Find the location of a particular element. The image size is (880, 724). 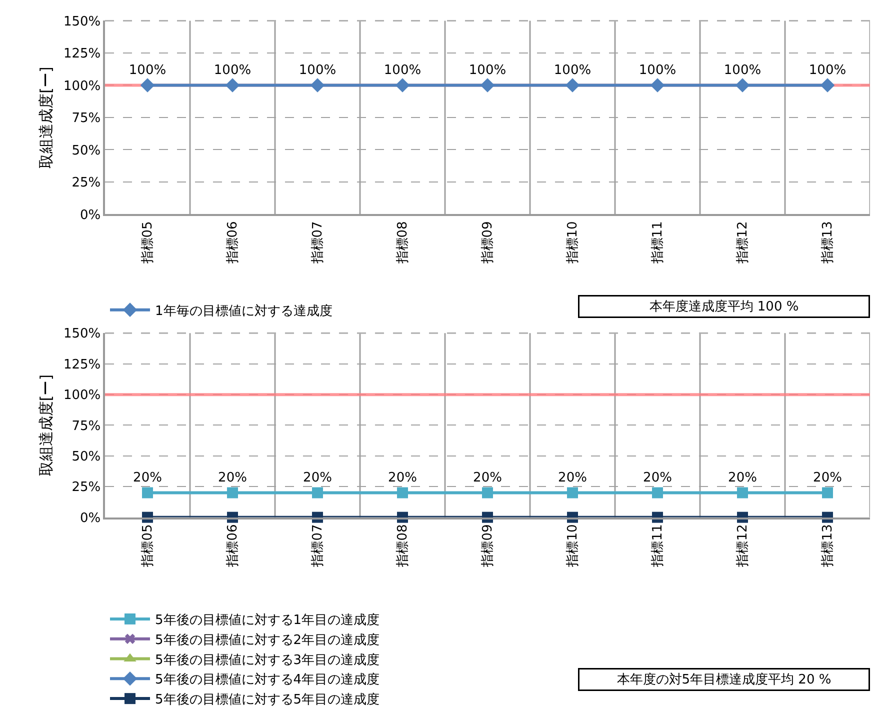

legend-label: 5年後の目標値に対する3年目の達成度 is located at coordinates (267, 660).